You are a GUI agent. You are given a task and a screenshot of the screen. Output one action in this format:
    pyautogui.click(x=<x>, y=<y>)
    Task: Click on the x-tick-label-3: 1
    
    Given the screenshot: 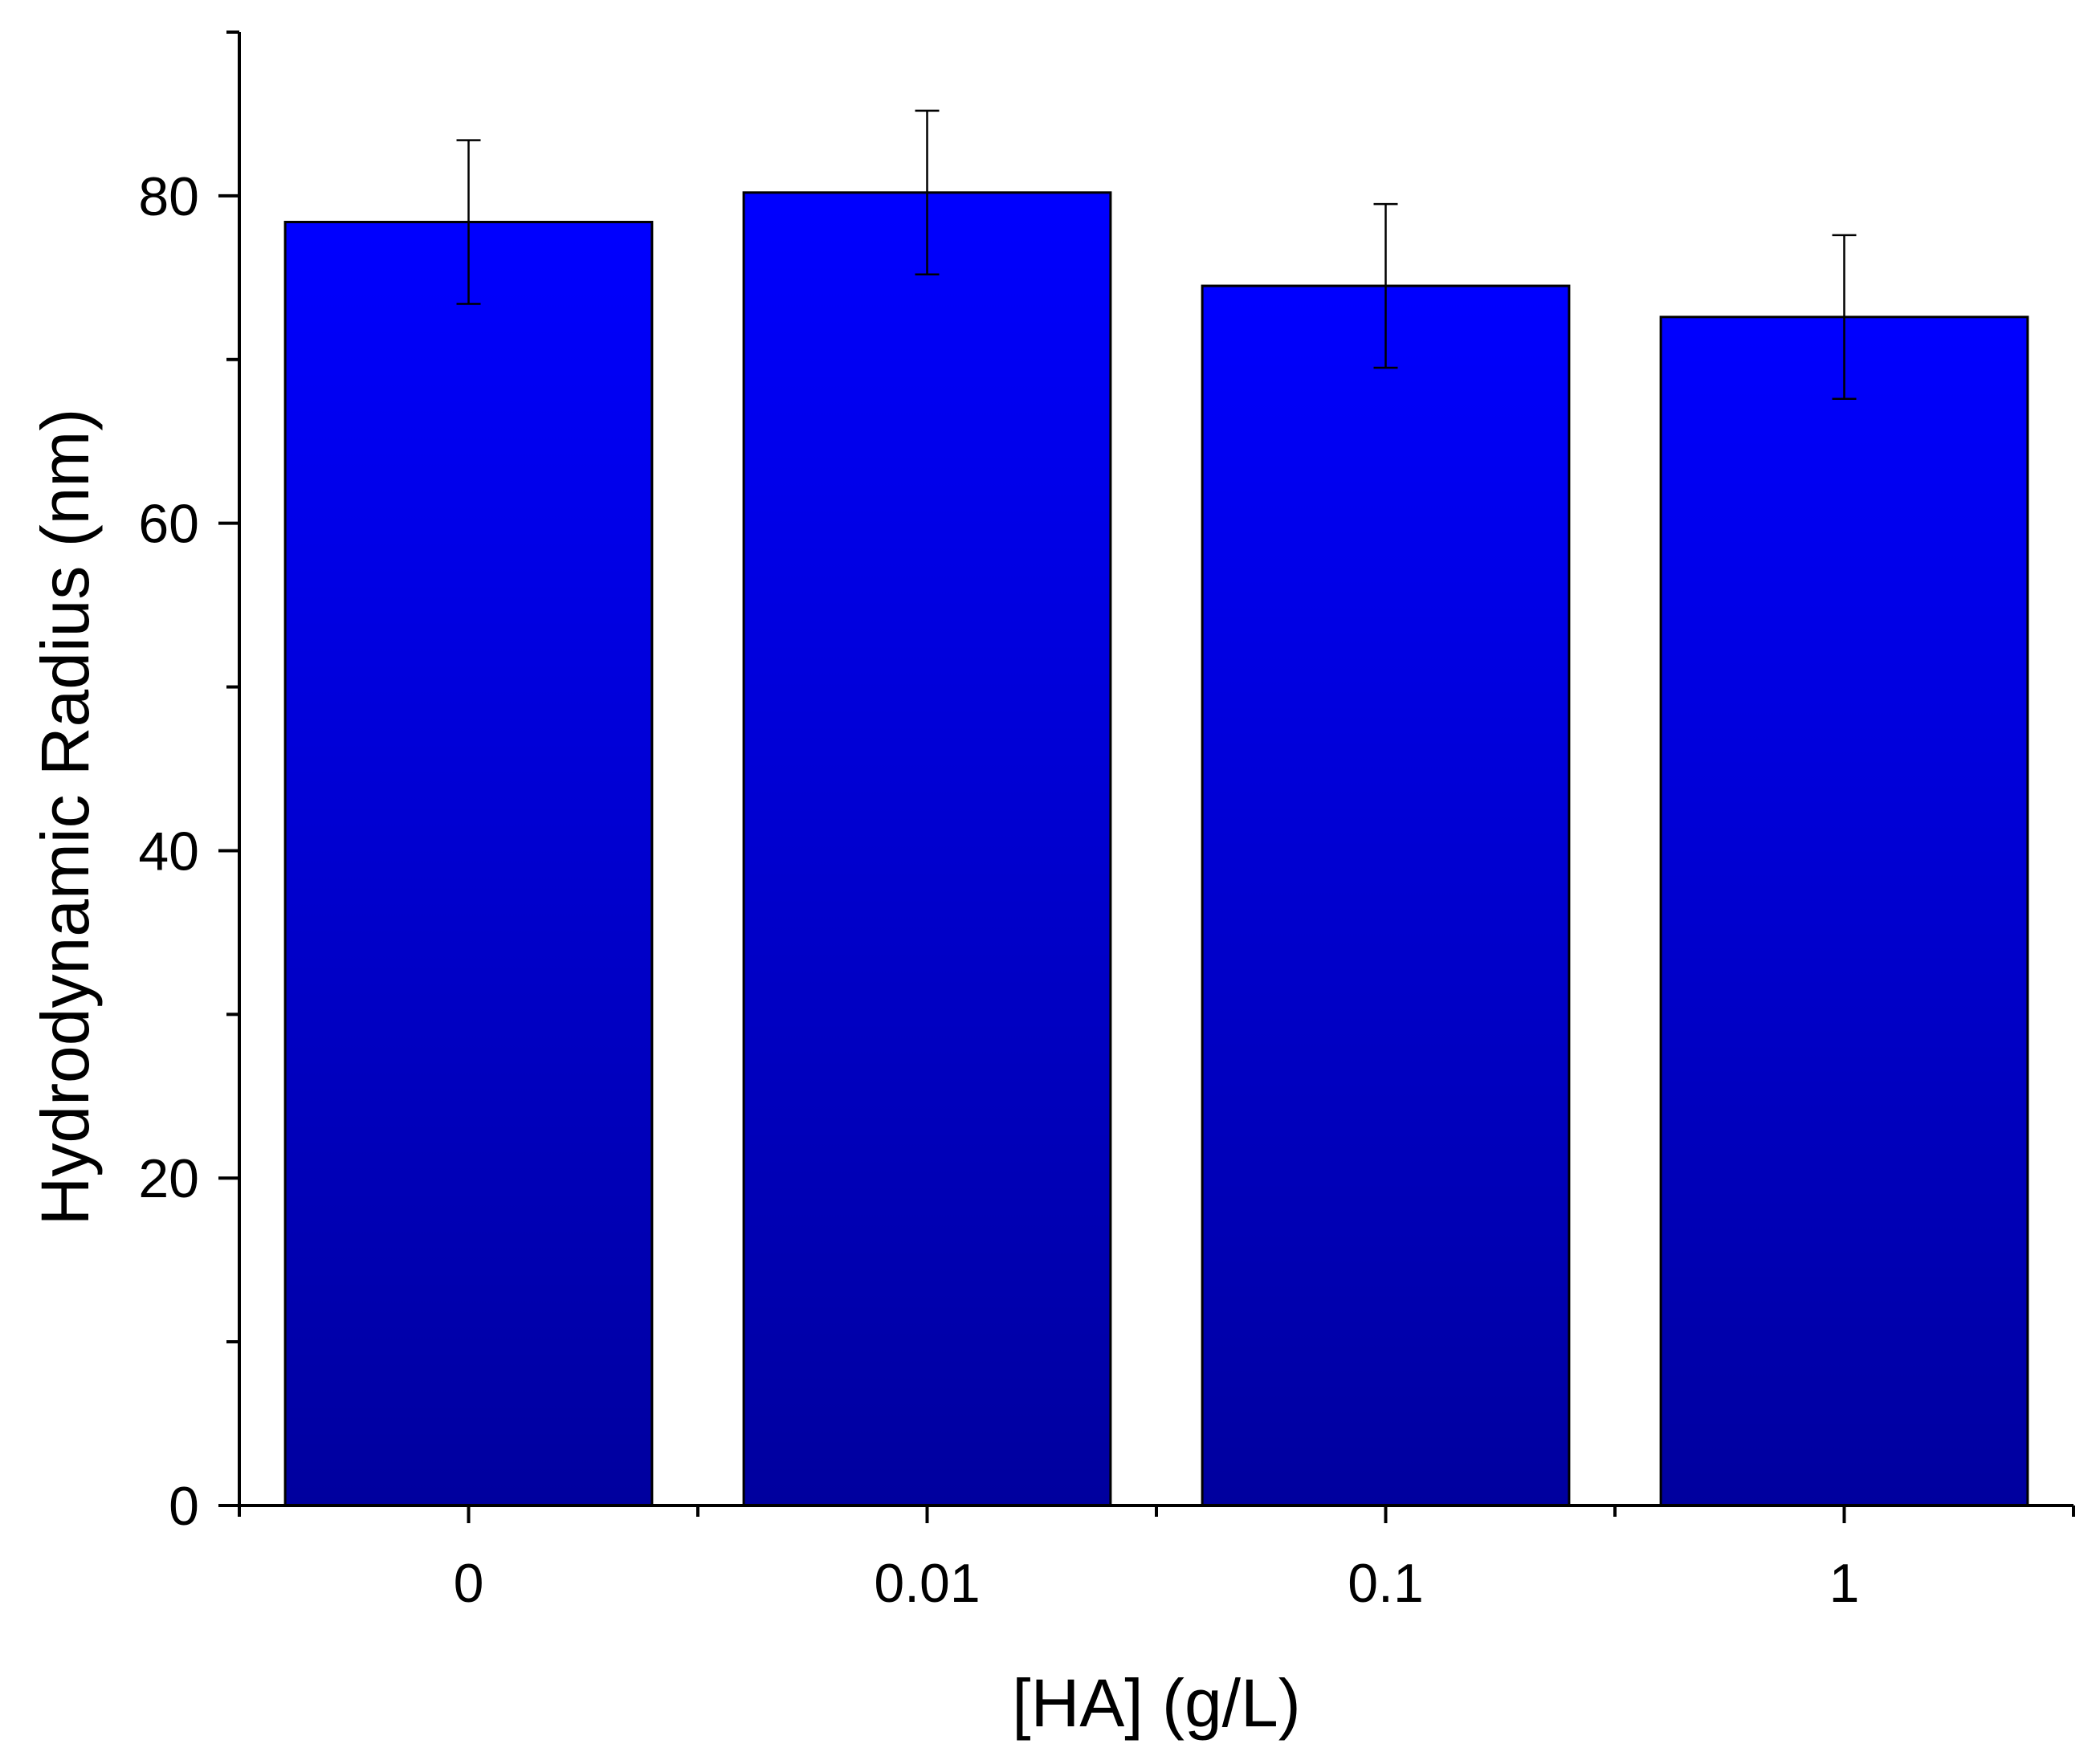 What is the action you would take?
    pyautogui.click(x=1844, y=1583)
    